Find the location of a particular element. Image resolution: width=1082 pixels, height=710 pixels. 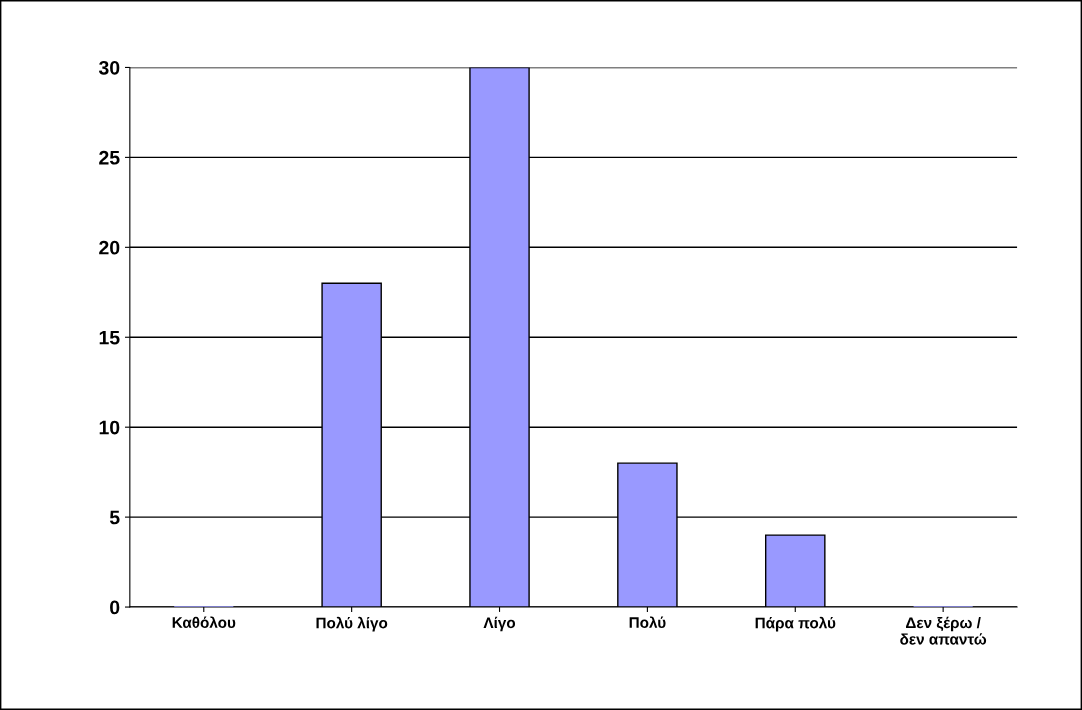

y-tick-label: 15 is located at coordinates (109, 337).